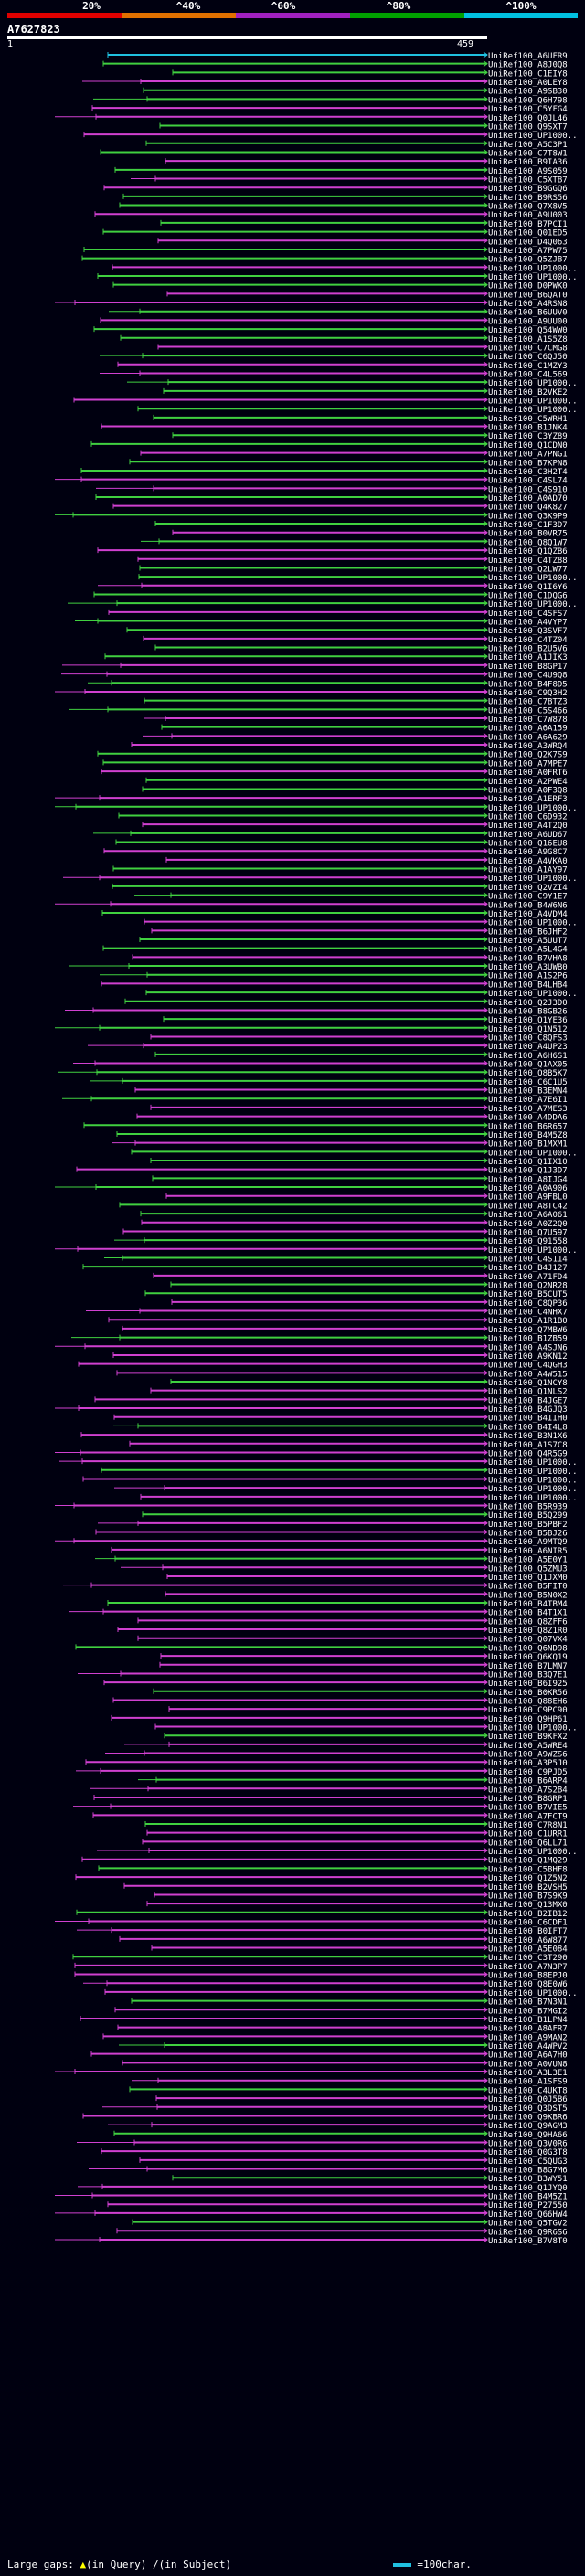 The width and height of the screenshot is (585, 2576). What do you see at coordinates (528, 967) in the screenshot?
I see `hit-label: UniRef100_A3UWB0` at bounding box center [528, 967].